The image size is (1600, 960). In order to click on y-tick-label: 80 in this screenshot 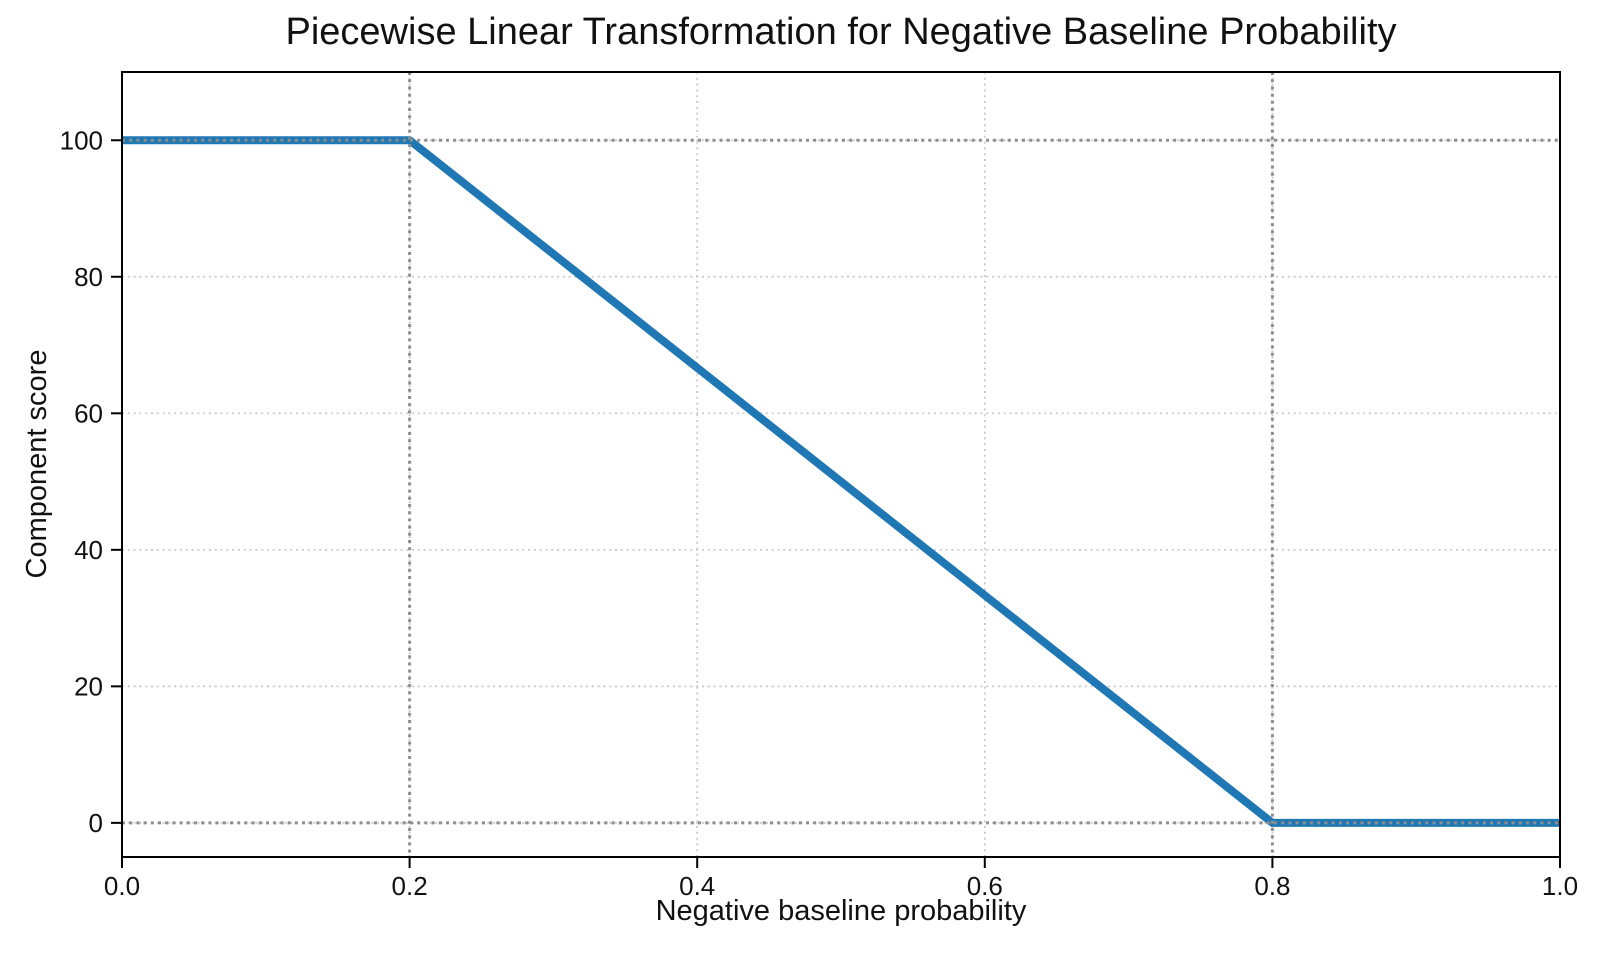, I will do `click(88, 277)`.